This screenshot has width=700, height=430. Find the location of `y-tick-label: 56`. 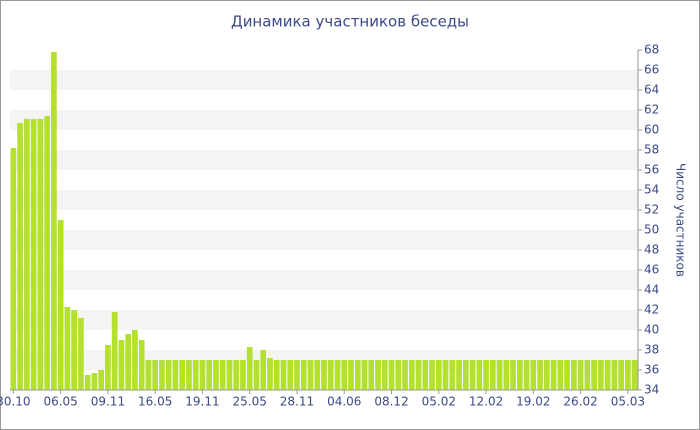

y-tick-label: 56 is located at coordinates (651, 170).